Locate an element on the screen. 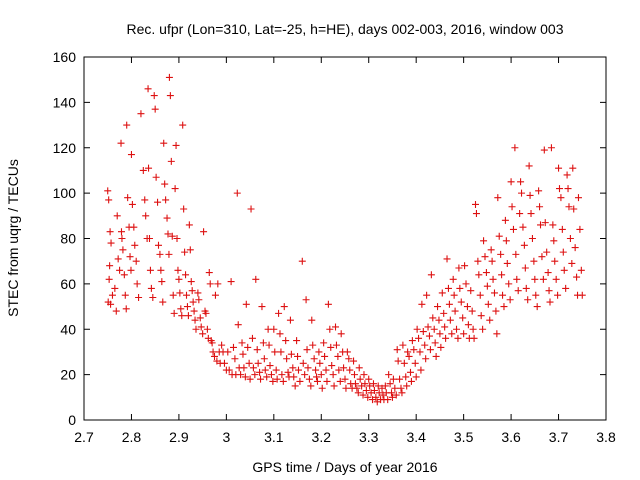 This screenshot has height=480, width=640. y-tick-label: 20 is located at coordinates (68, 375).